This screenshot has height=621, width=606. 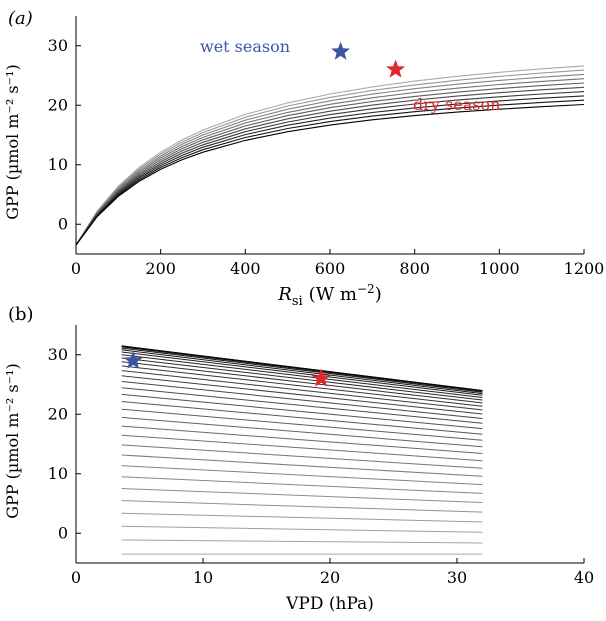 I want to click on panel-b-x-tick-label: 20, so click(x=330, y=577).